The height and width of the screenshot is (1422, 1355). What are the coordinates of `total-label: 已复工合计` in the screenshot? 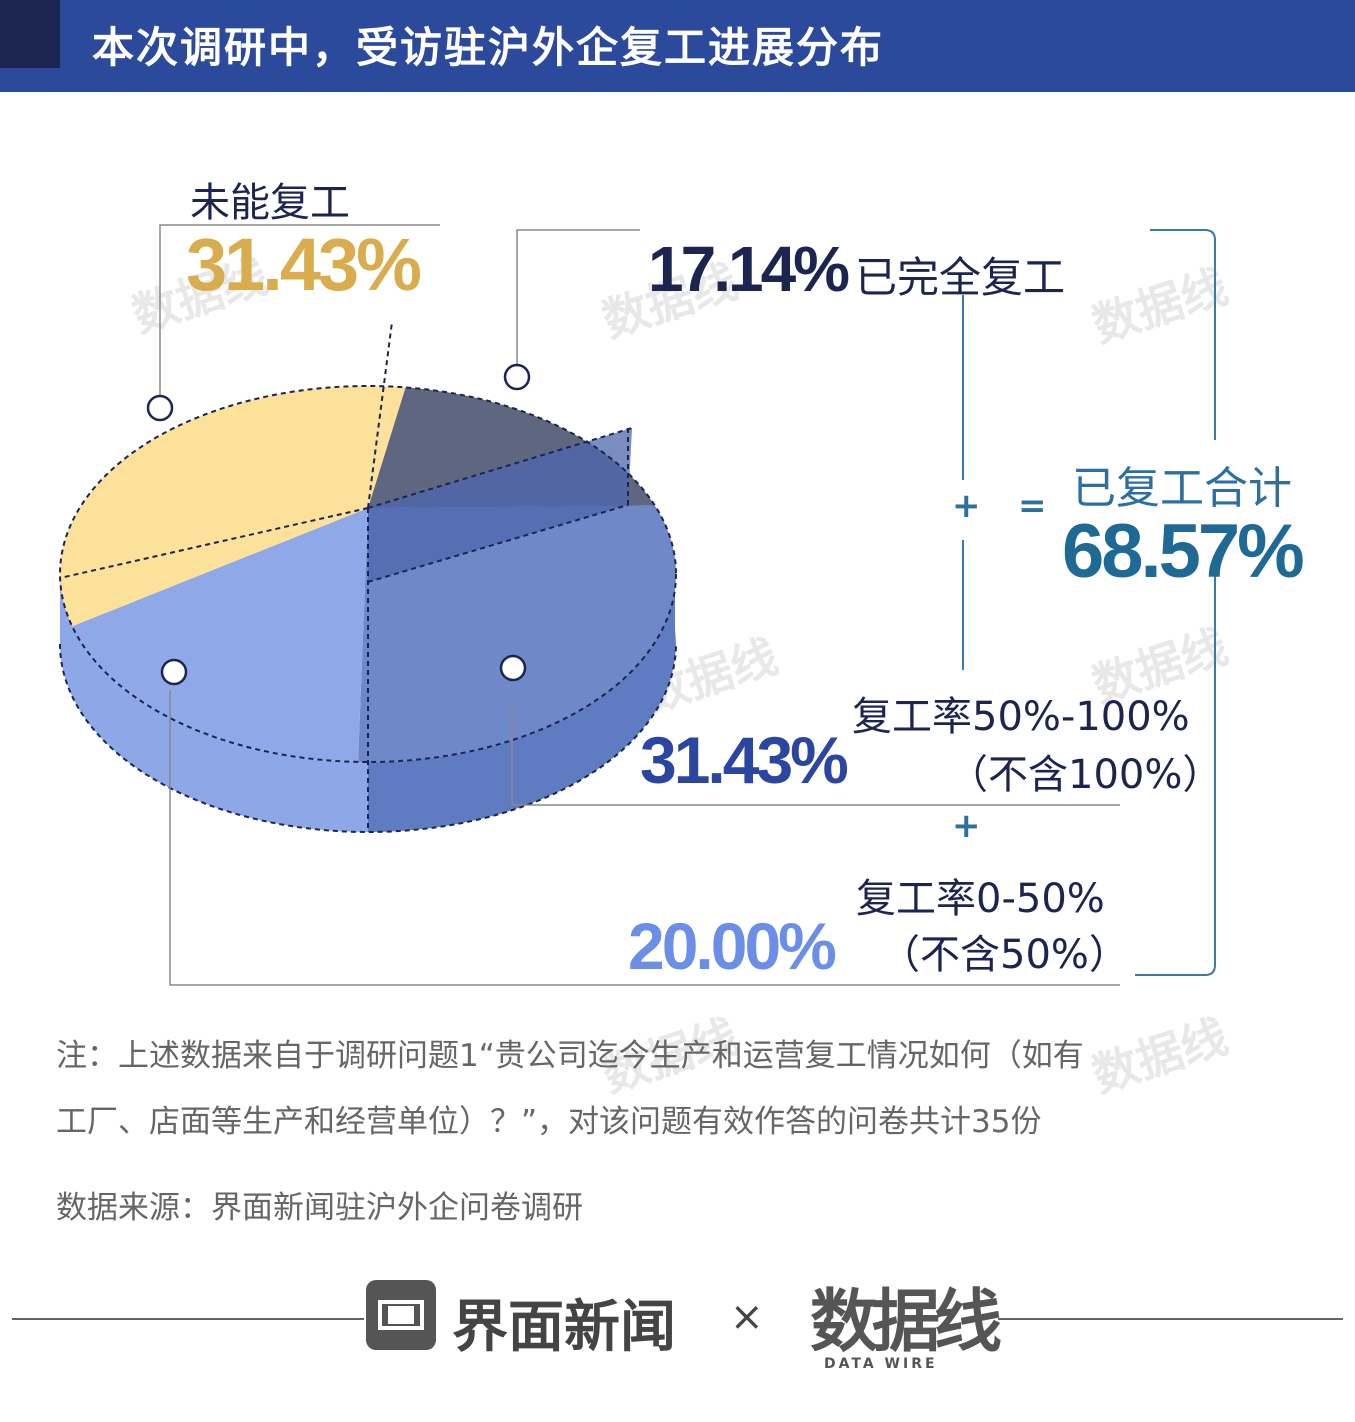 It's located at (1182, 488).